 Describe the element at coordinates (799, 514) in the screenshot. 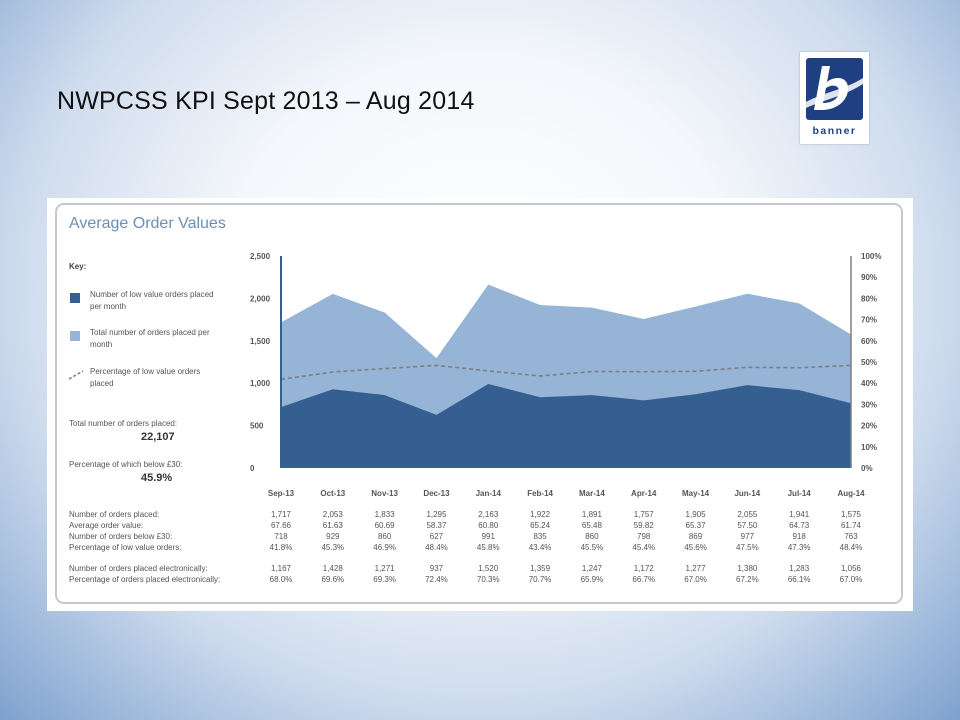

I see `table-cell: 1,941` at that location.